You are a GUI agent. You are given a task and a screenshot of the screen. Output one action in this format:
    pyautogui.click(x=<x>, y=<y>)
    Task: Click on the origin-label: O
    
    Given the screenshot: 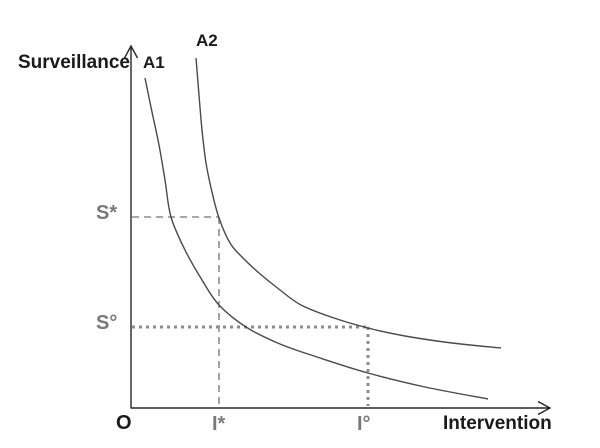 What is the action you would take?
    pyautogui.click(x=124, y=423)
    